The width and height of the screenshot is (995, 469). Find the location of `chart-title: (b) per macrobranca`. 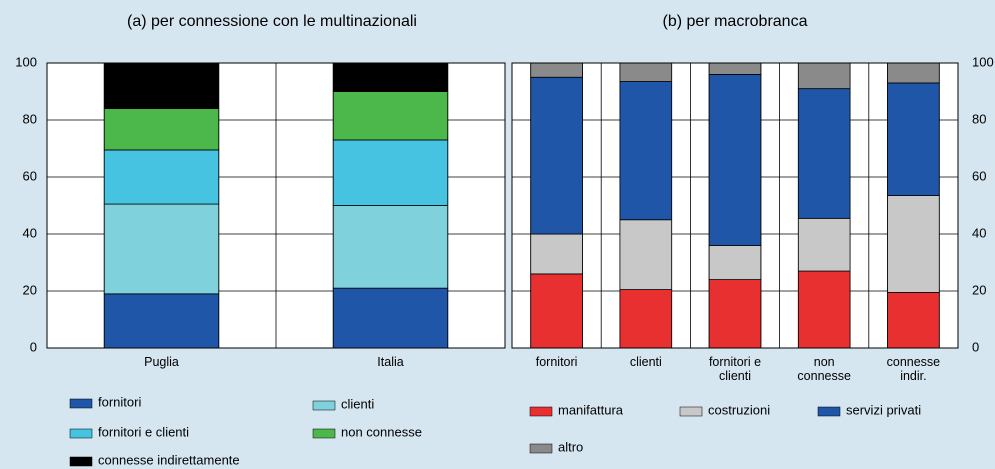

chart-title: (b) per macrobranca is located at coordinates (735, 21).